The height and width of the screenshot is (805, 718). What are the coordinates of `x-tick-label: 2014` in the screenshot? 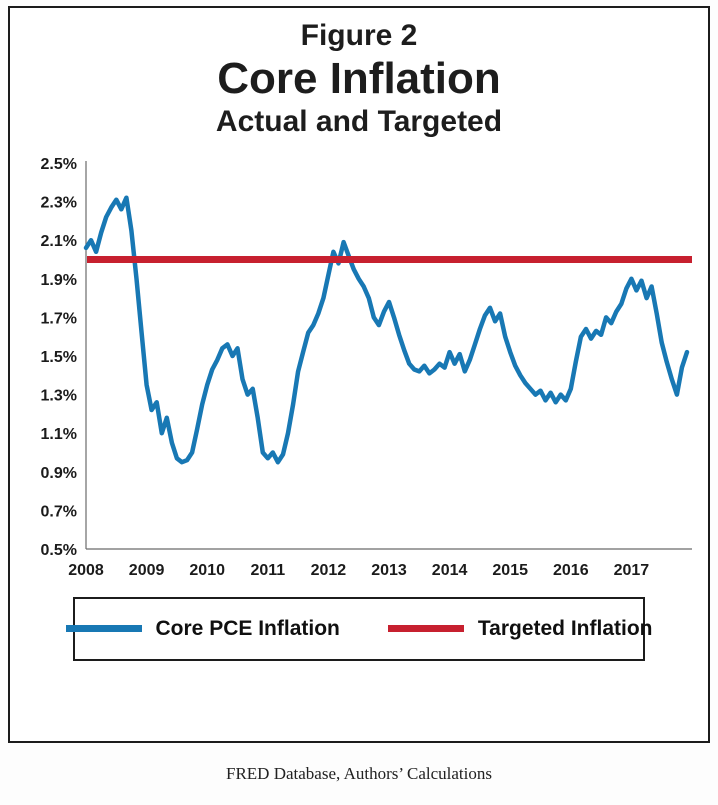 It's located at (450, 570).